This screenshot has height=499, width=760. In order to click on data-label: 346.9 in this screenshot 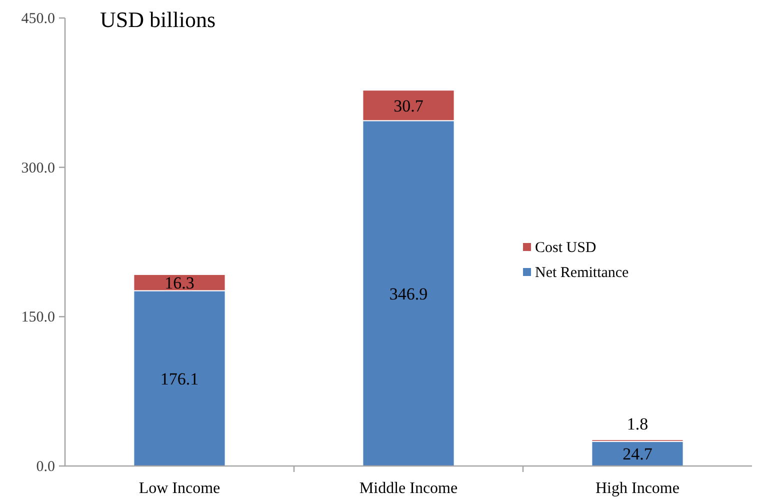, I will do `click(408, 294)`.